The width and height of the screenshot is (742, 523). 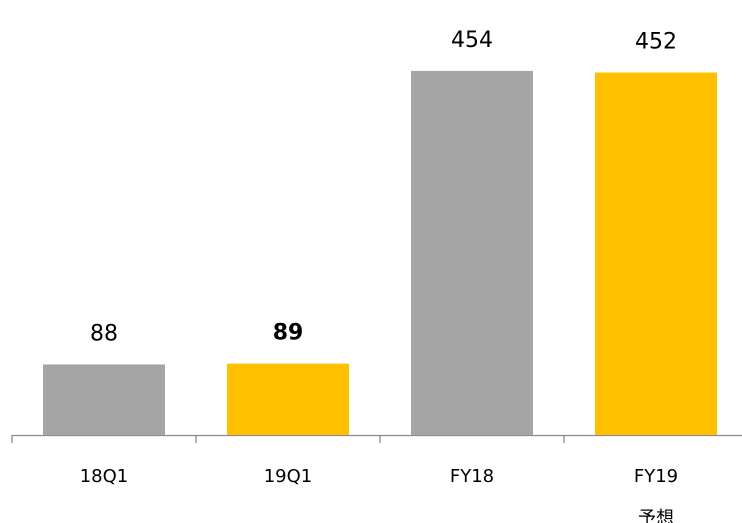 I want to click on value-label: 454, so click(x=472, y=40).